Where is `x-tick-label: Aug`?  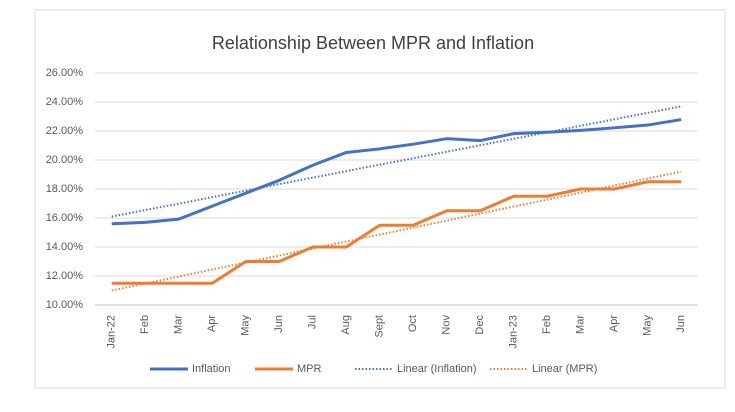 x-tick-label: Aug is located at coordinates (346, 325).